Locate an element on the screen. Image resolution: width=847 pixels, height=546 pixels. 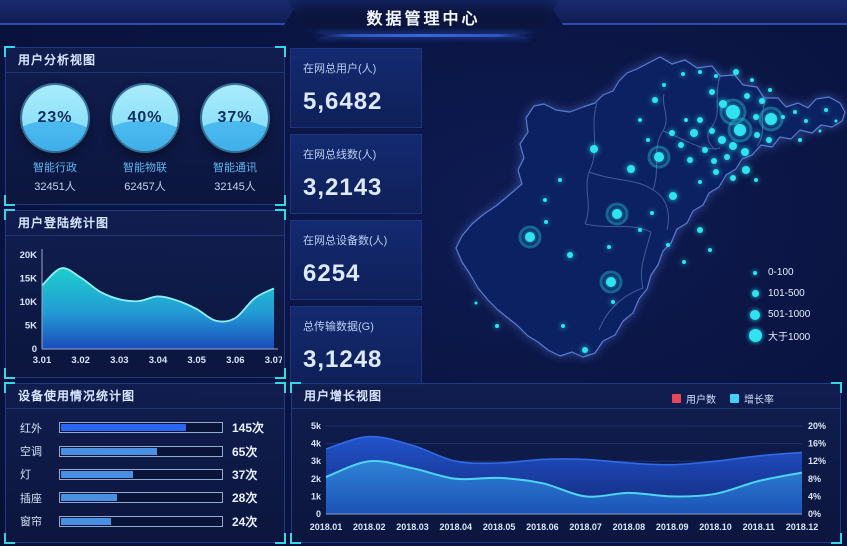
login-area-chart: 0 5K 10K 15K 20K 3.01 3.02 3.03 3.04 3.05 3.06 3.07 is located at coordinates (151, 307).